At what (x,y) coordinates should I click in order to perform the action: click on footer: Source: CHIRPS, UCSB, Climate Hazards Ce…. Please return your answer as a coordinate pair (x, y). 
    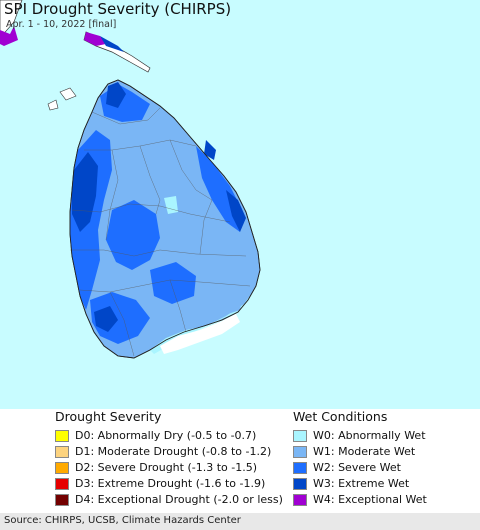
    Looking at the image, I should click on (240, 521).